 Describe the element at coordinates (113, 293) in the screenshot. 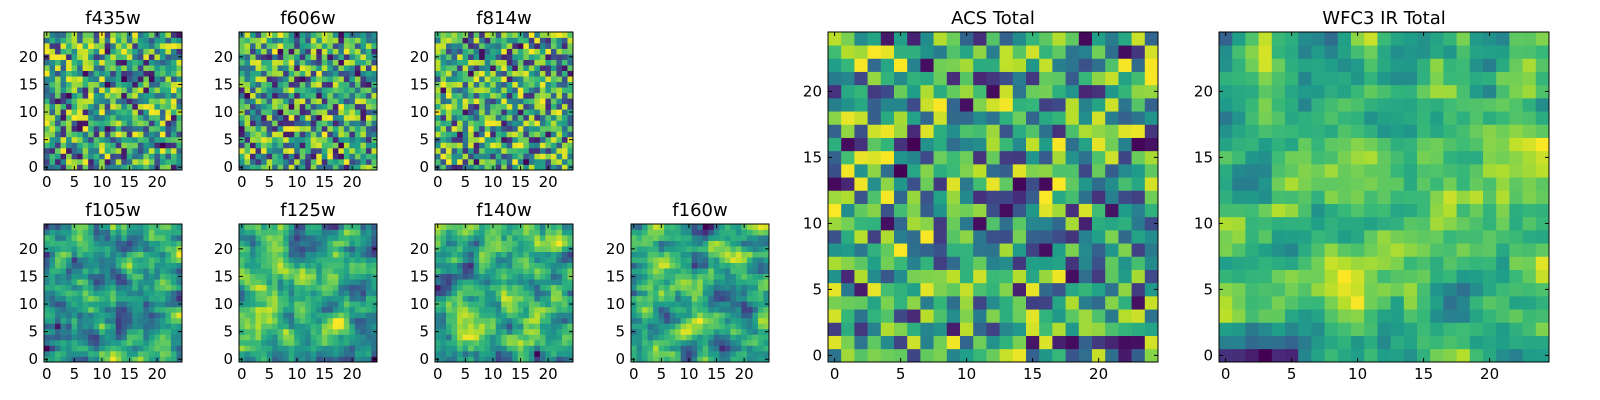

I see `axes-frame` at that location.